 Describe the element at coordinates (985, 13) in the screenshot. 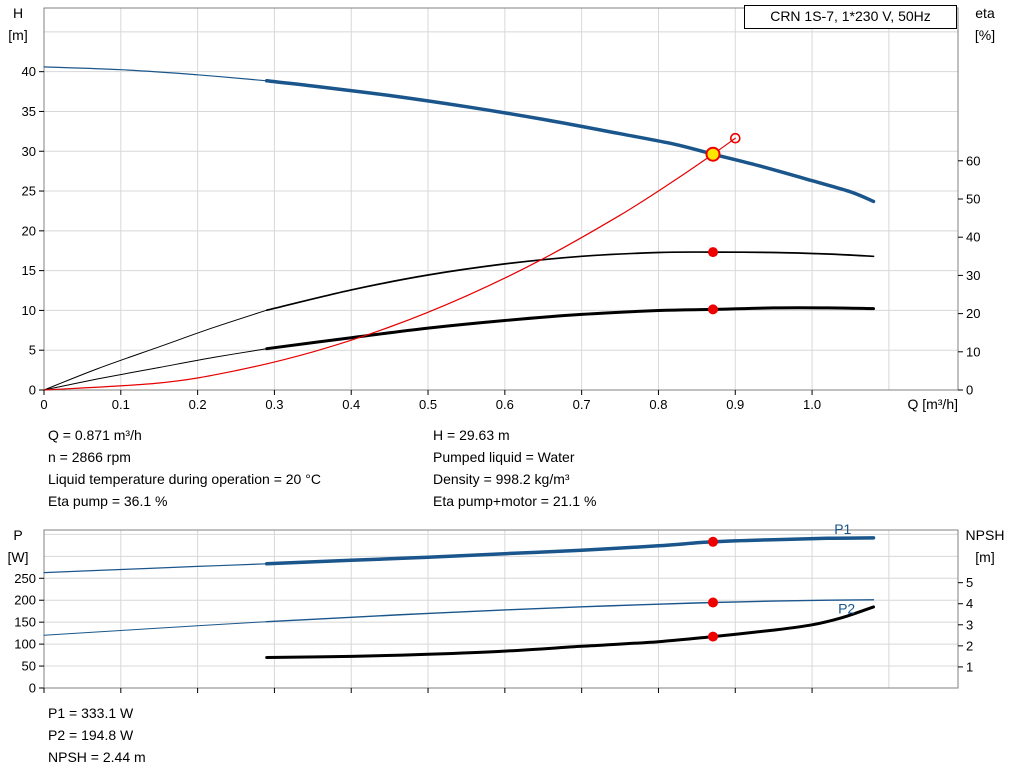

I see `svg-text: eta` at that location.